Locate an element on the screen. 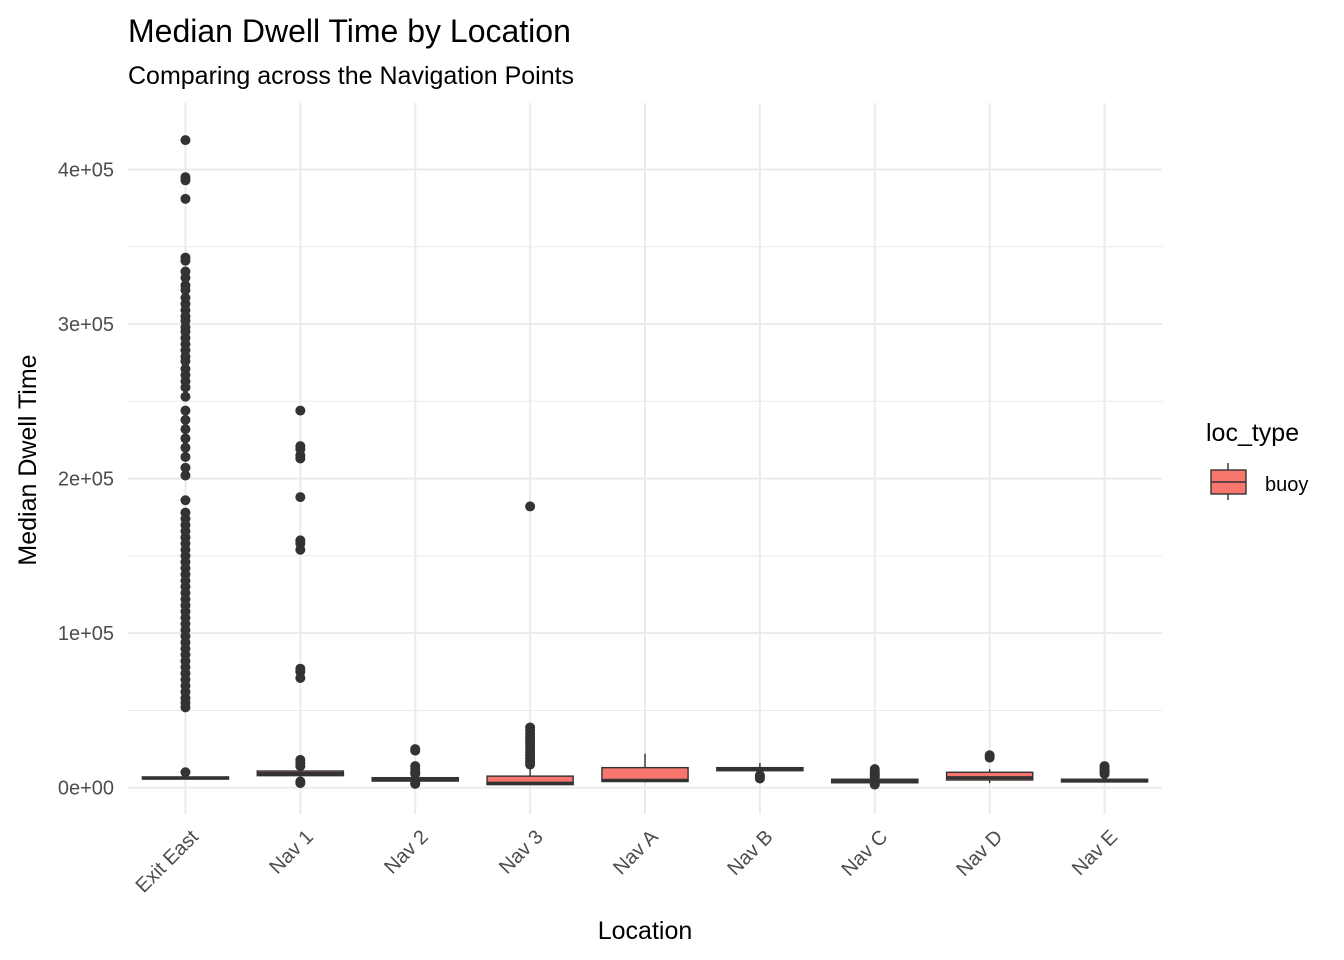 The width and height of the screenshot is (1344, 960). y-tick-label: 4e+05 is located at coordinates (86, 170).